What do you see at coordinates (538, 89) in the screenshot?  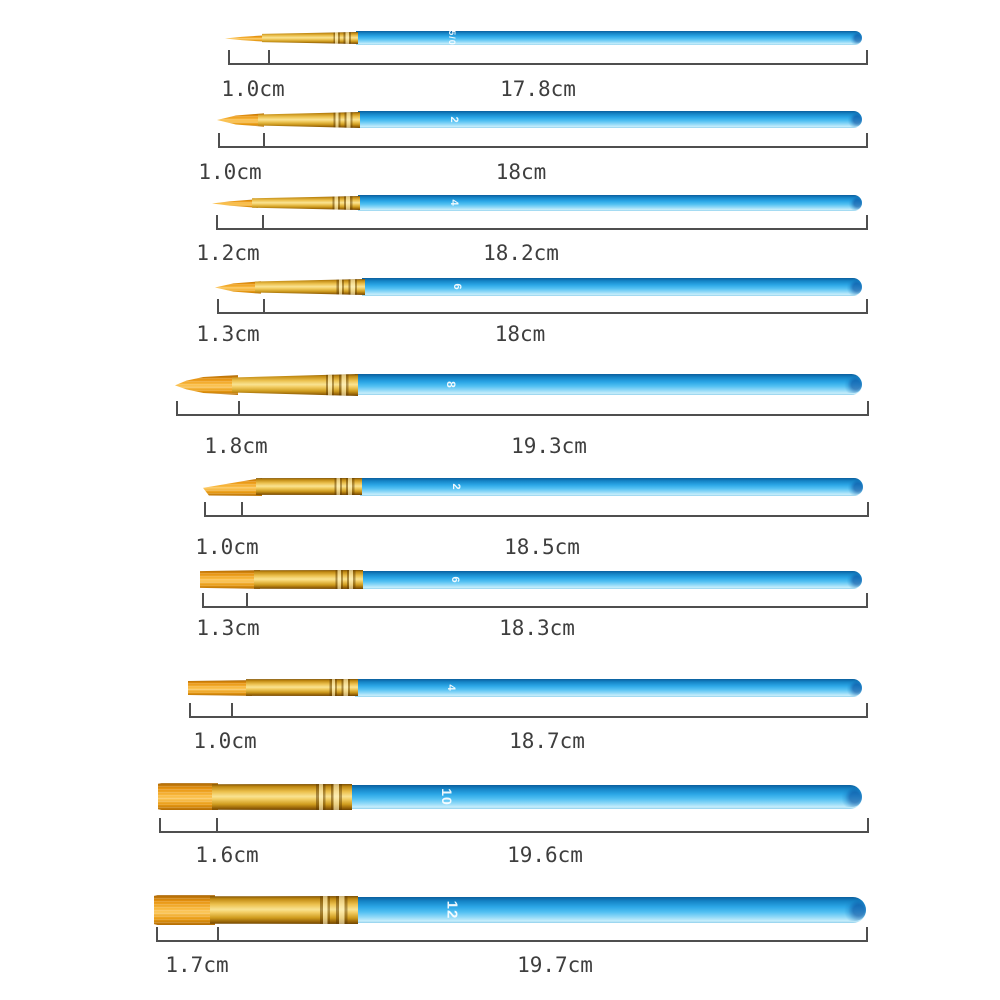 I see `length-label: 17.8cm` at bounding box center [538, 89].